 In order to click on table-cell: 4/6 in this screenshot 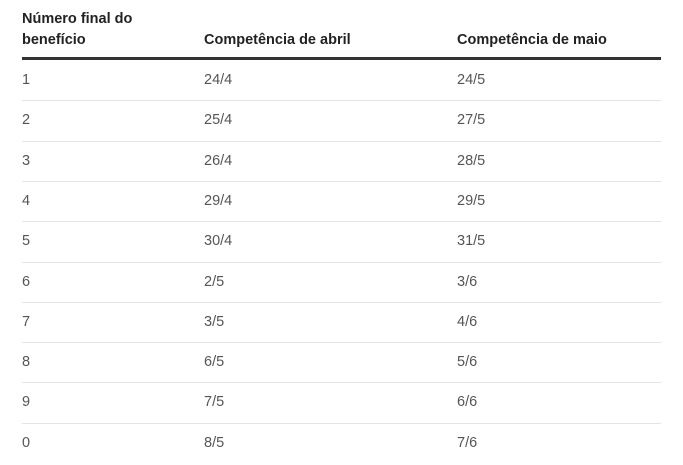, I will do `click(467, 322)`.